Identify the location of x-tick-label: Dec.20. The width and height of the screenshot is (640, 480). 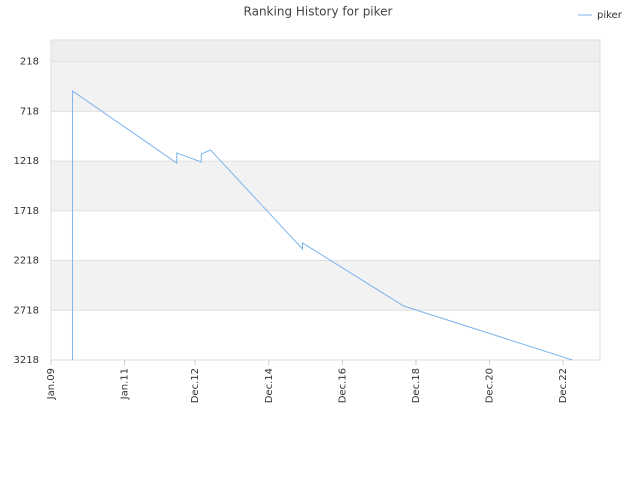
(490, 385).